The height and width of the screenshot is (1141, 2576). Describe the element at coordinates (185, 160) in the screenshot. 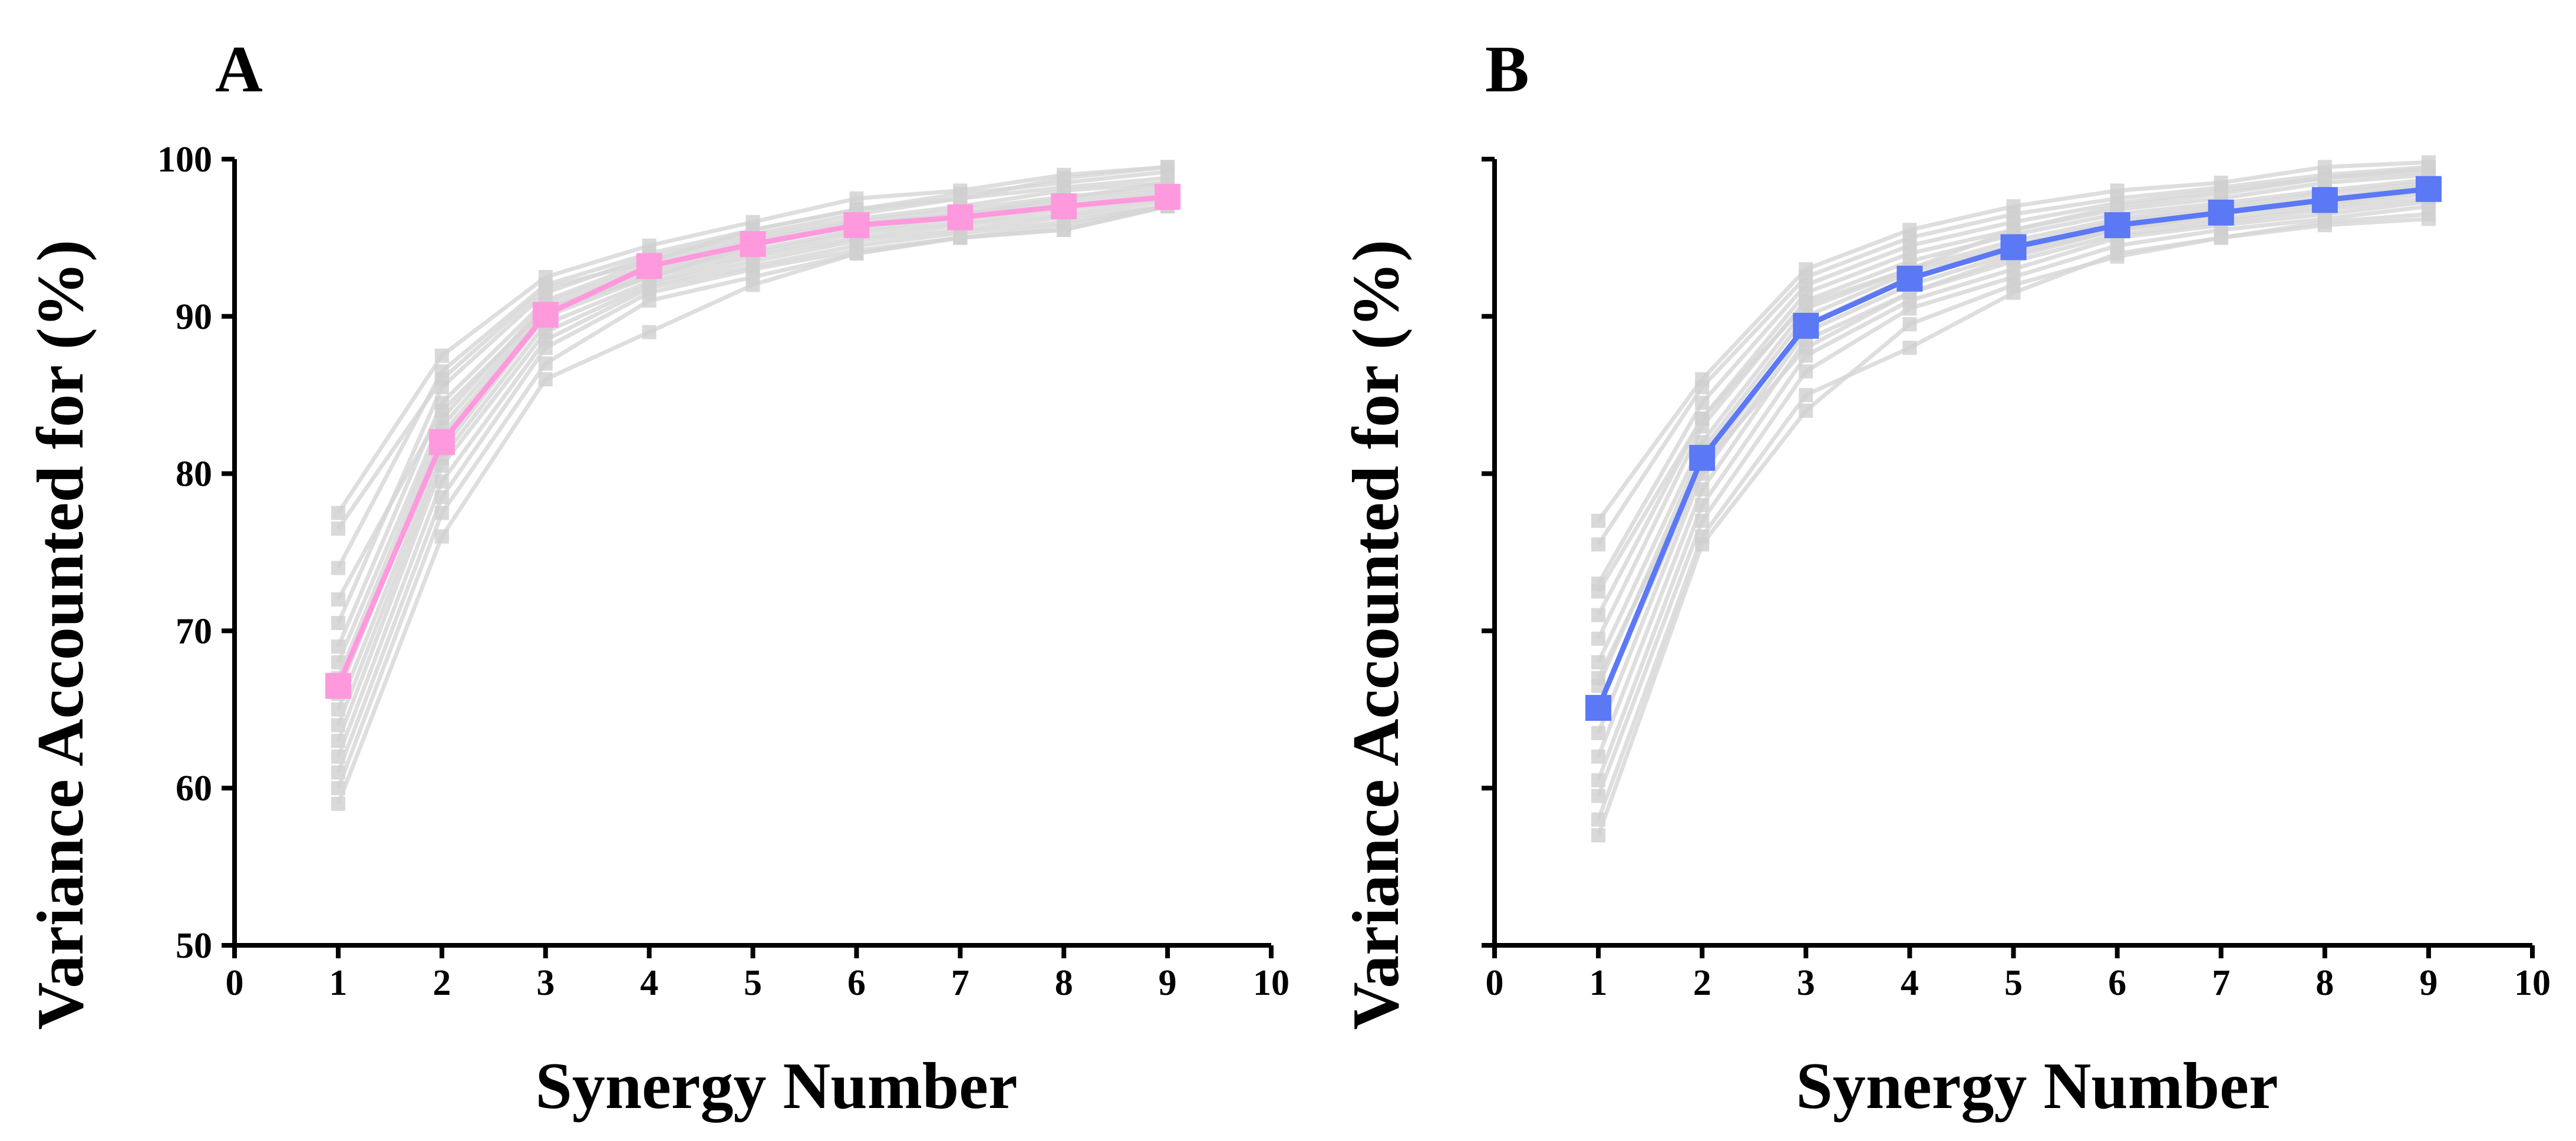

I see `y-tick-label: 100` at that location.